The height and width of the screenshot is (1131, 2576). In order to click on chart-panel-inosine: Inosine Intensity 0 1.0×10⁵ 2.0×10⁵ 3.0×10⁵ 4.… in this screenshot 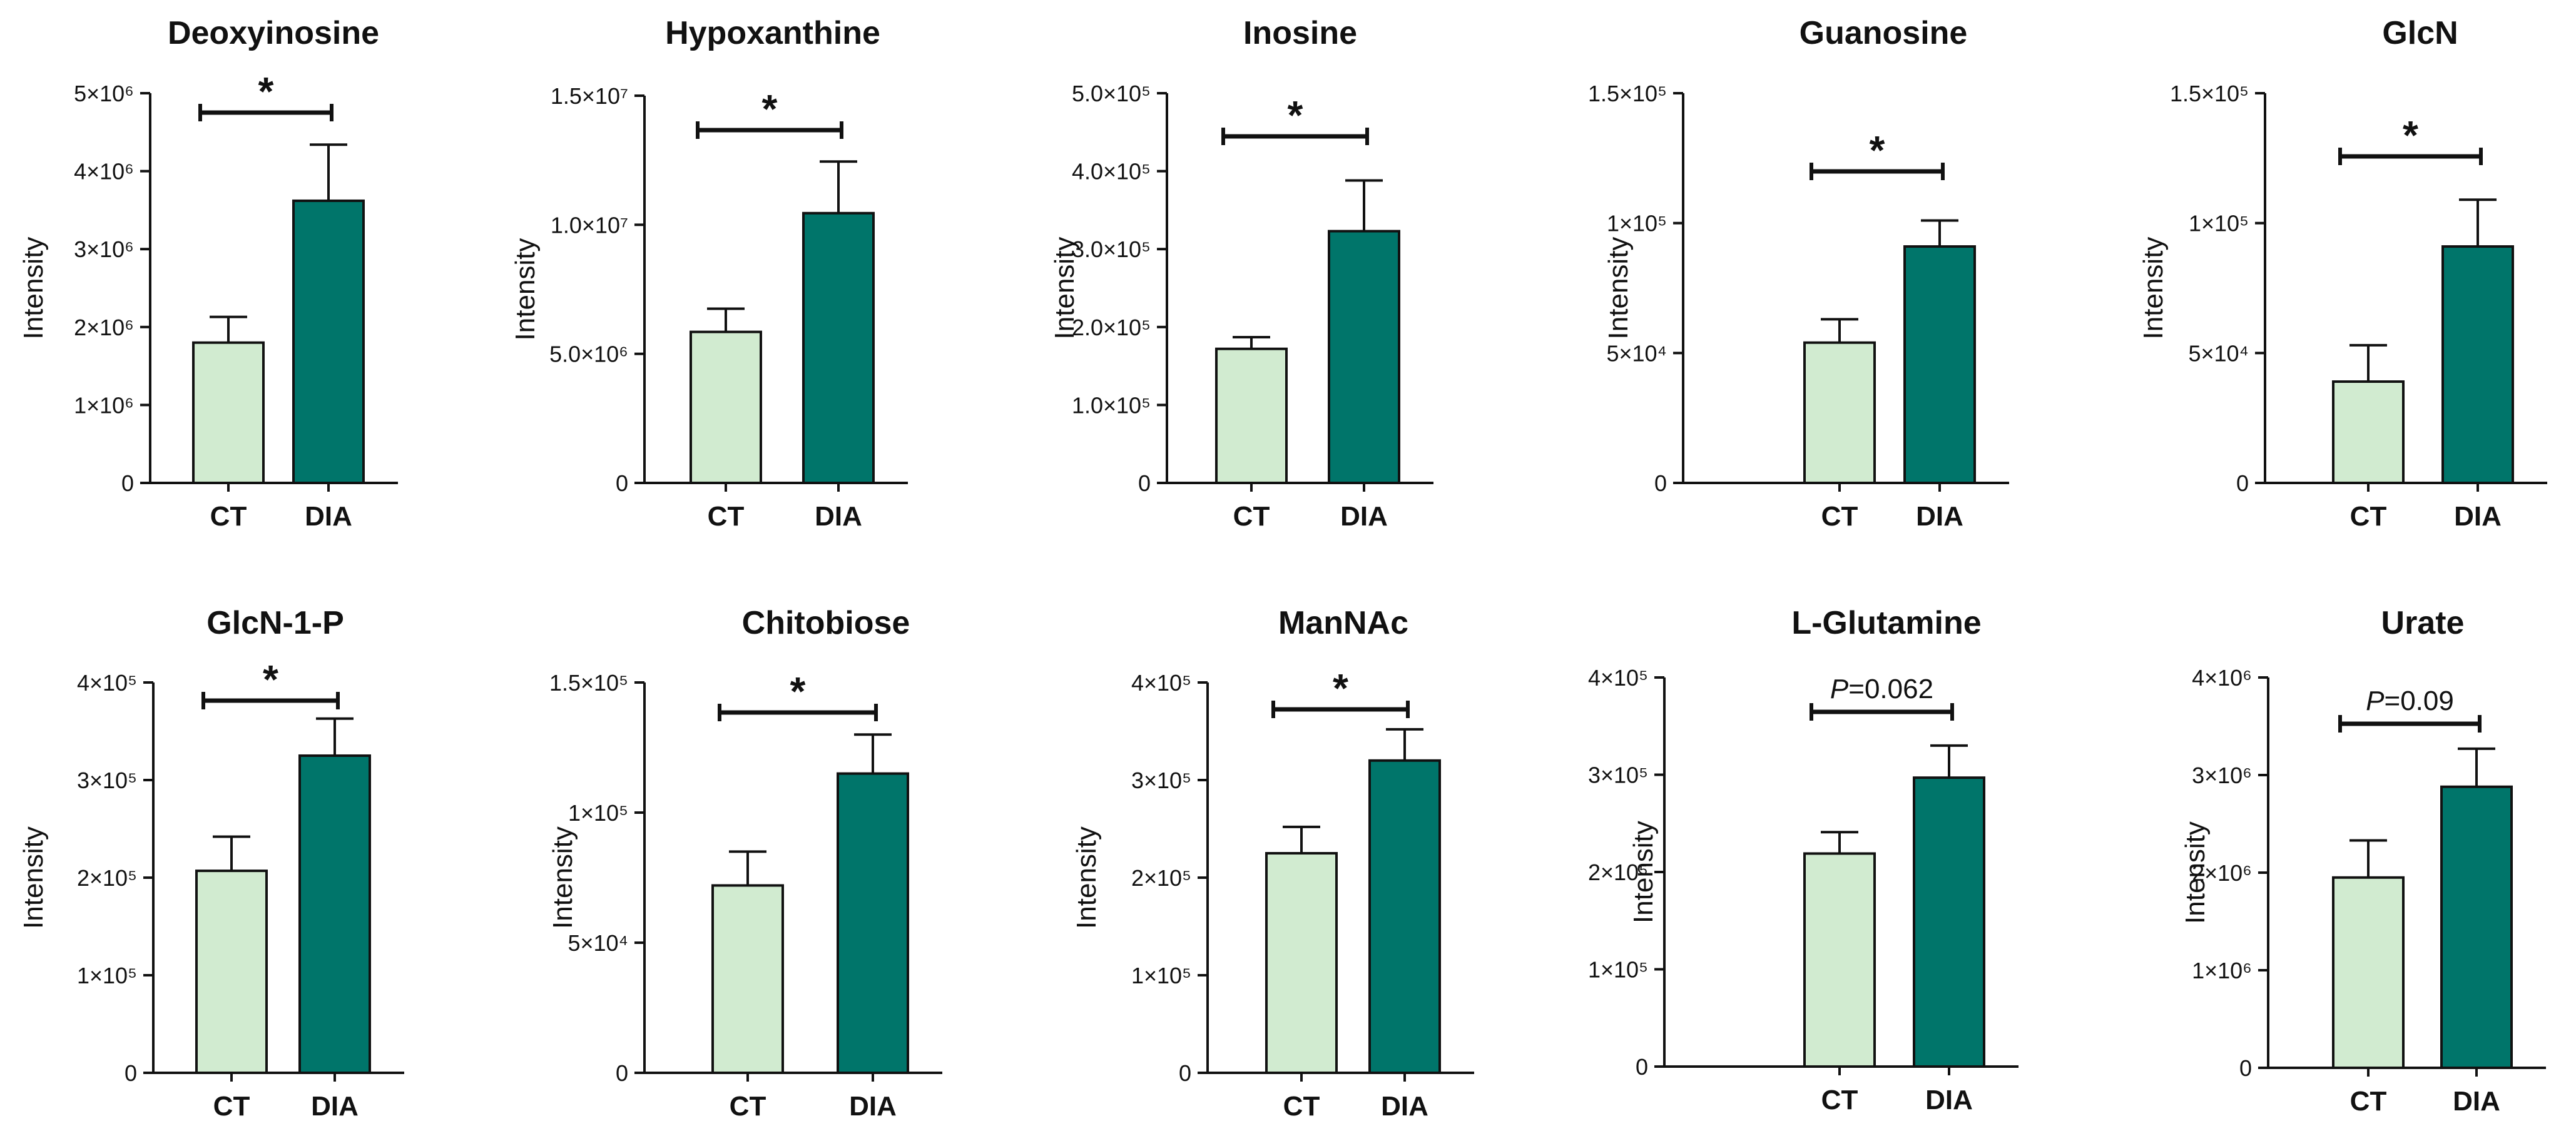, I will do `click(1241, 273)`.